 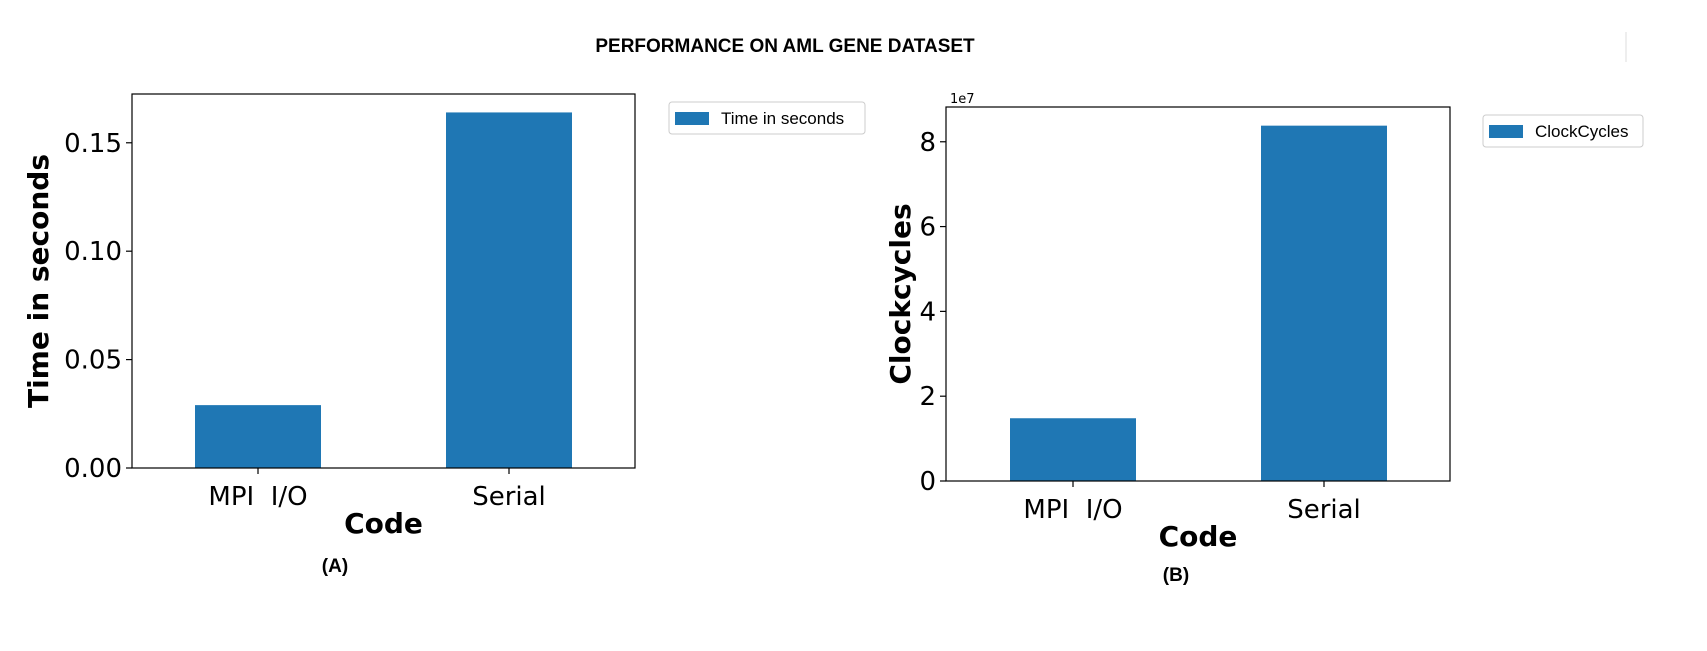 I want to click on y-tick-label: 8, so click(x=927, y=143).